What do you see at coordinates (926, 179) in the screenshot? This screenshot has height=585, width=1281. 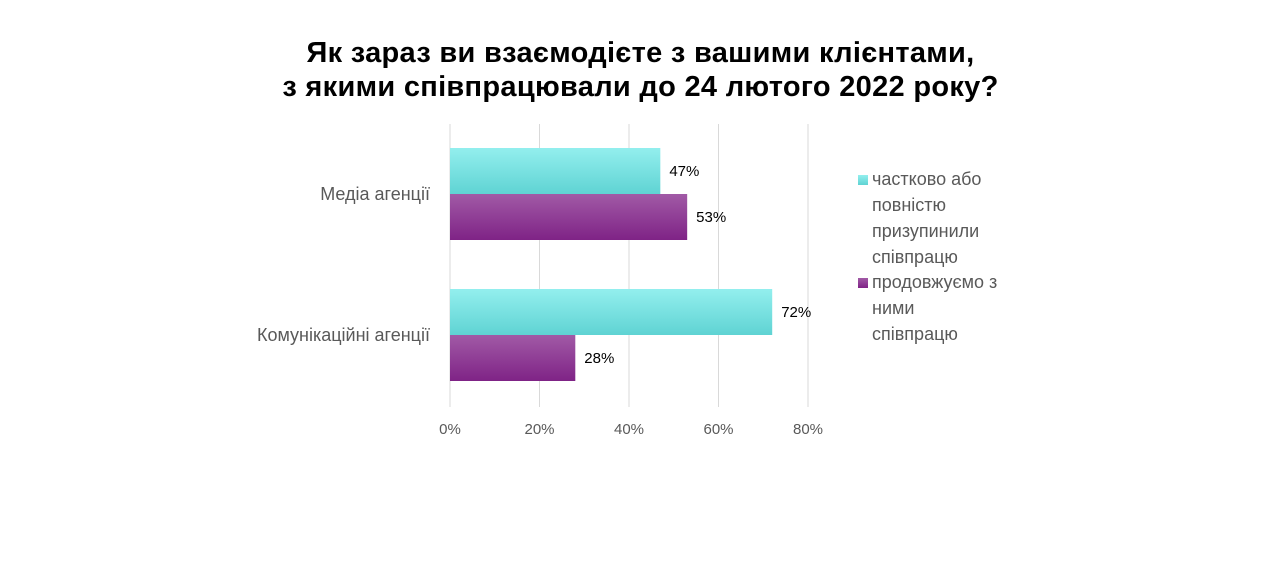 I see `legend-entry-text: частково або` at bounding box center [926, 179].